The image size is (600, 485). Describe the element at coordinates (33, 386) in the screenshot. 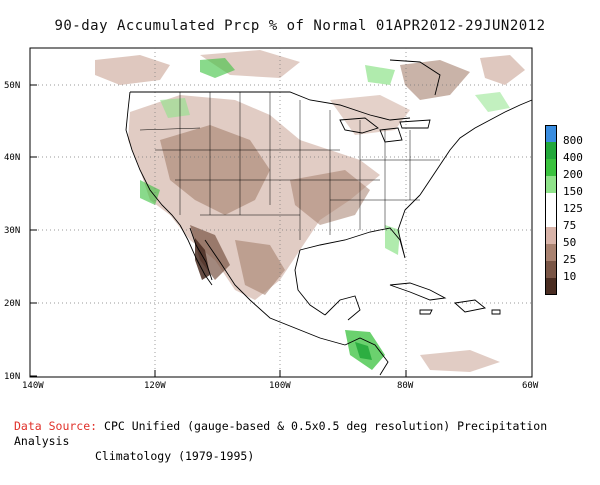

I see `lon-label-140w: 140W` at that location.